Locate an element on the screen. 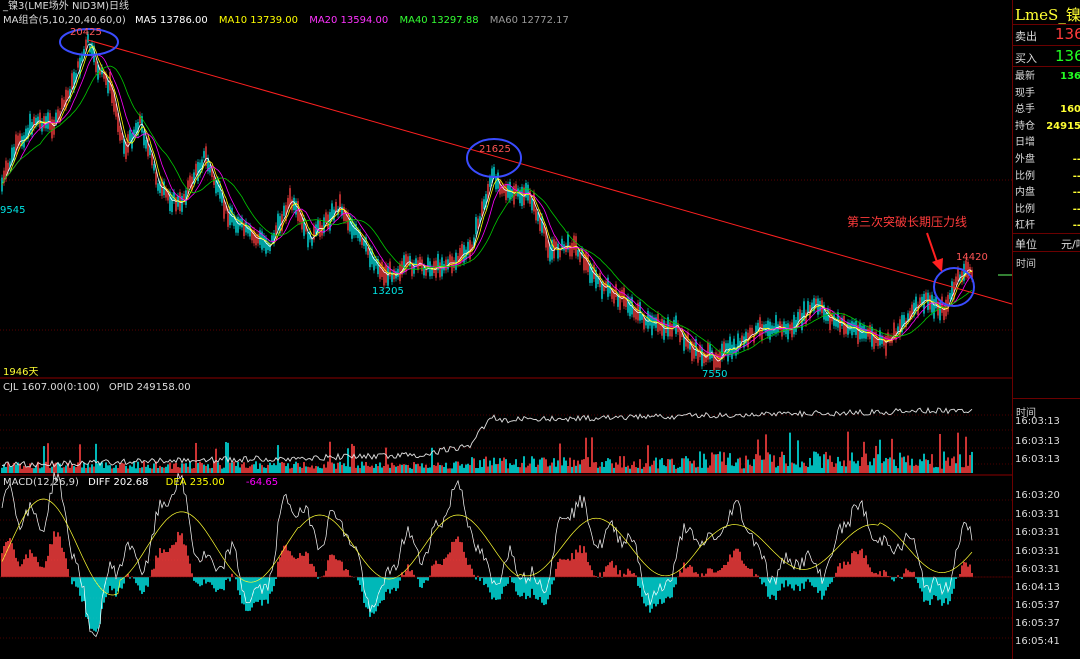  quote-row-value: 136 is located at coordinates (1070, 76).